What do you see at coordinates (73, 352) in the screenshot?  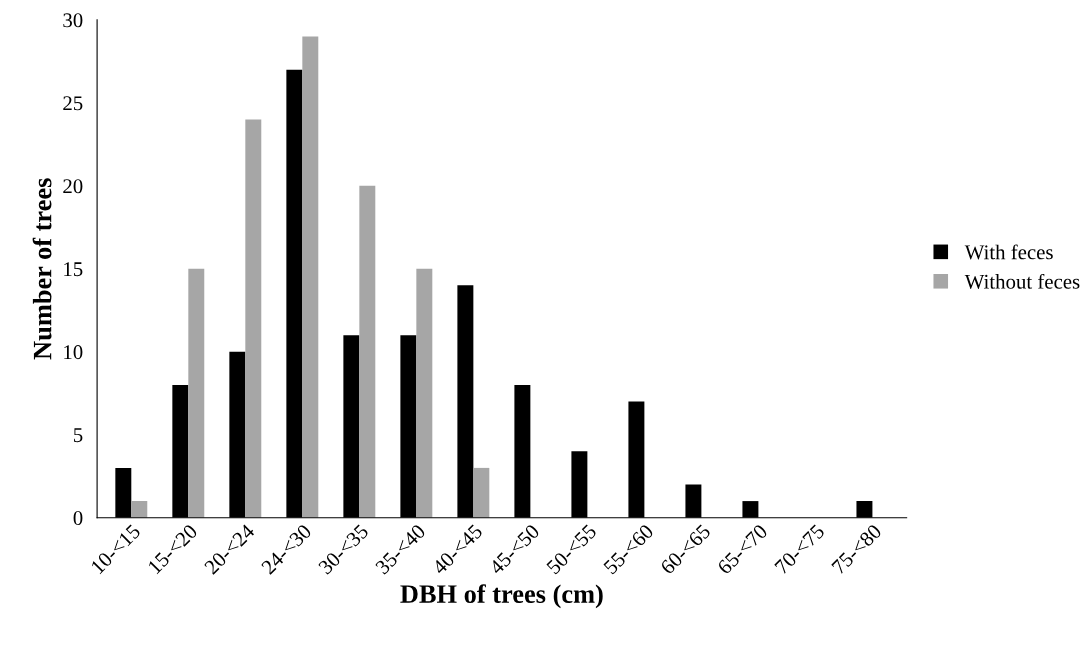 I see `y-tick-label: 10` at bounding box center [73, 352].